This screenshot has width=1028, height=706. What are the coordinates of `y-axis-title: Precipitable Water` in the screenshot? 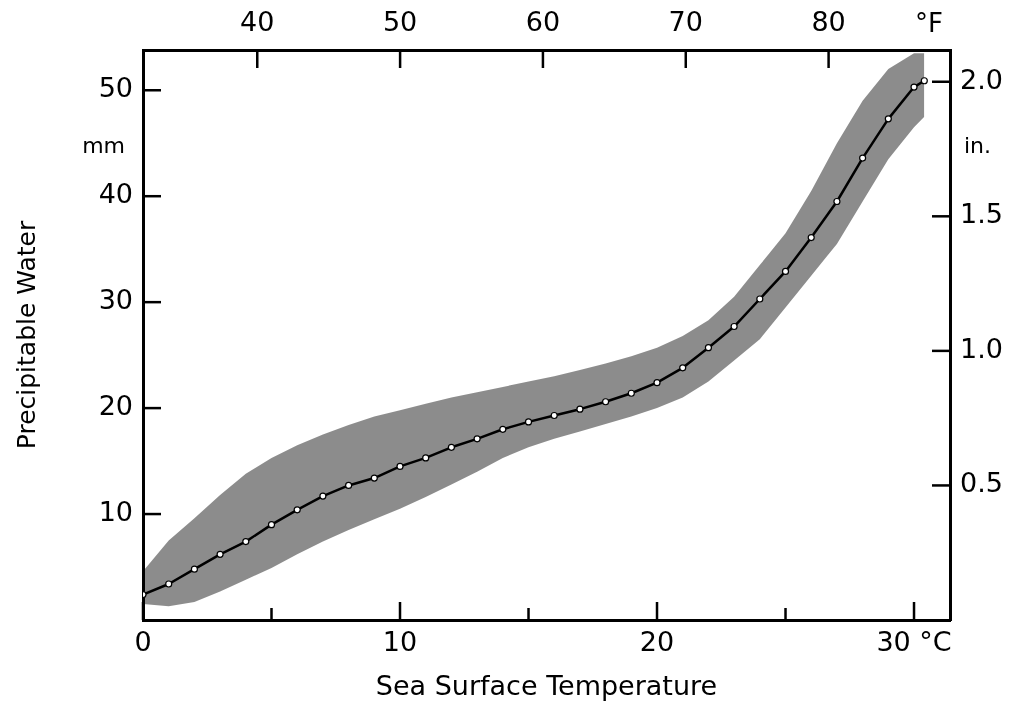 It's located at (26, 335).